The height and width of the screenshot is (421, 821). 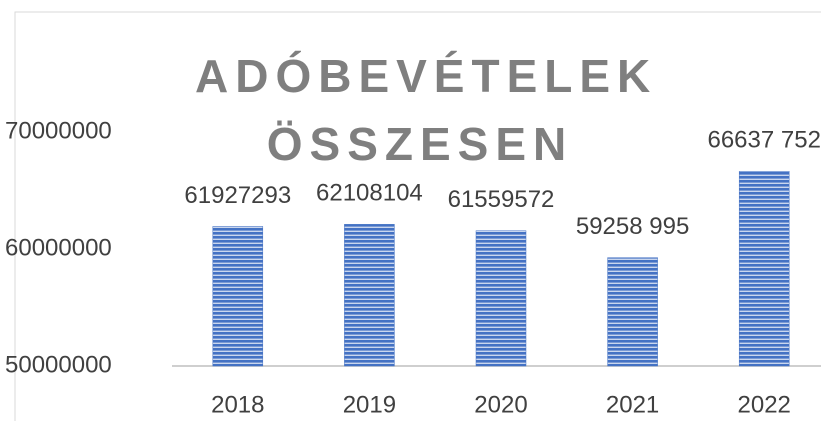 I want to click on y-tick-label: 50000000, so click(x=58, y=364).